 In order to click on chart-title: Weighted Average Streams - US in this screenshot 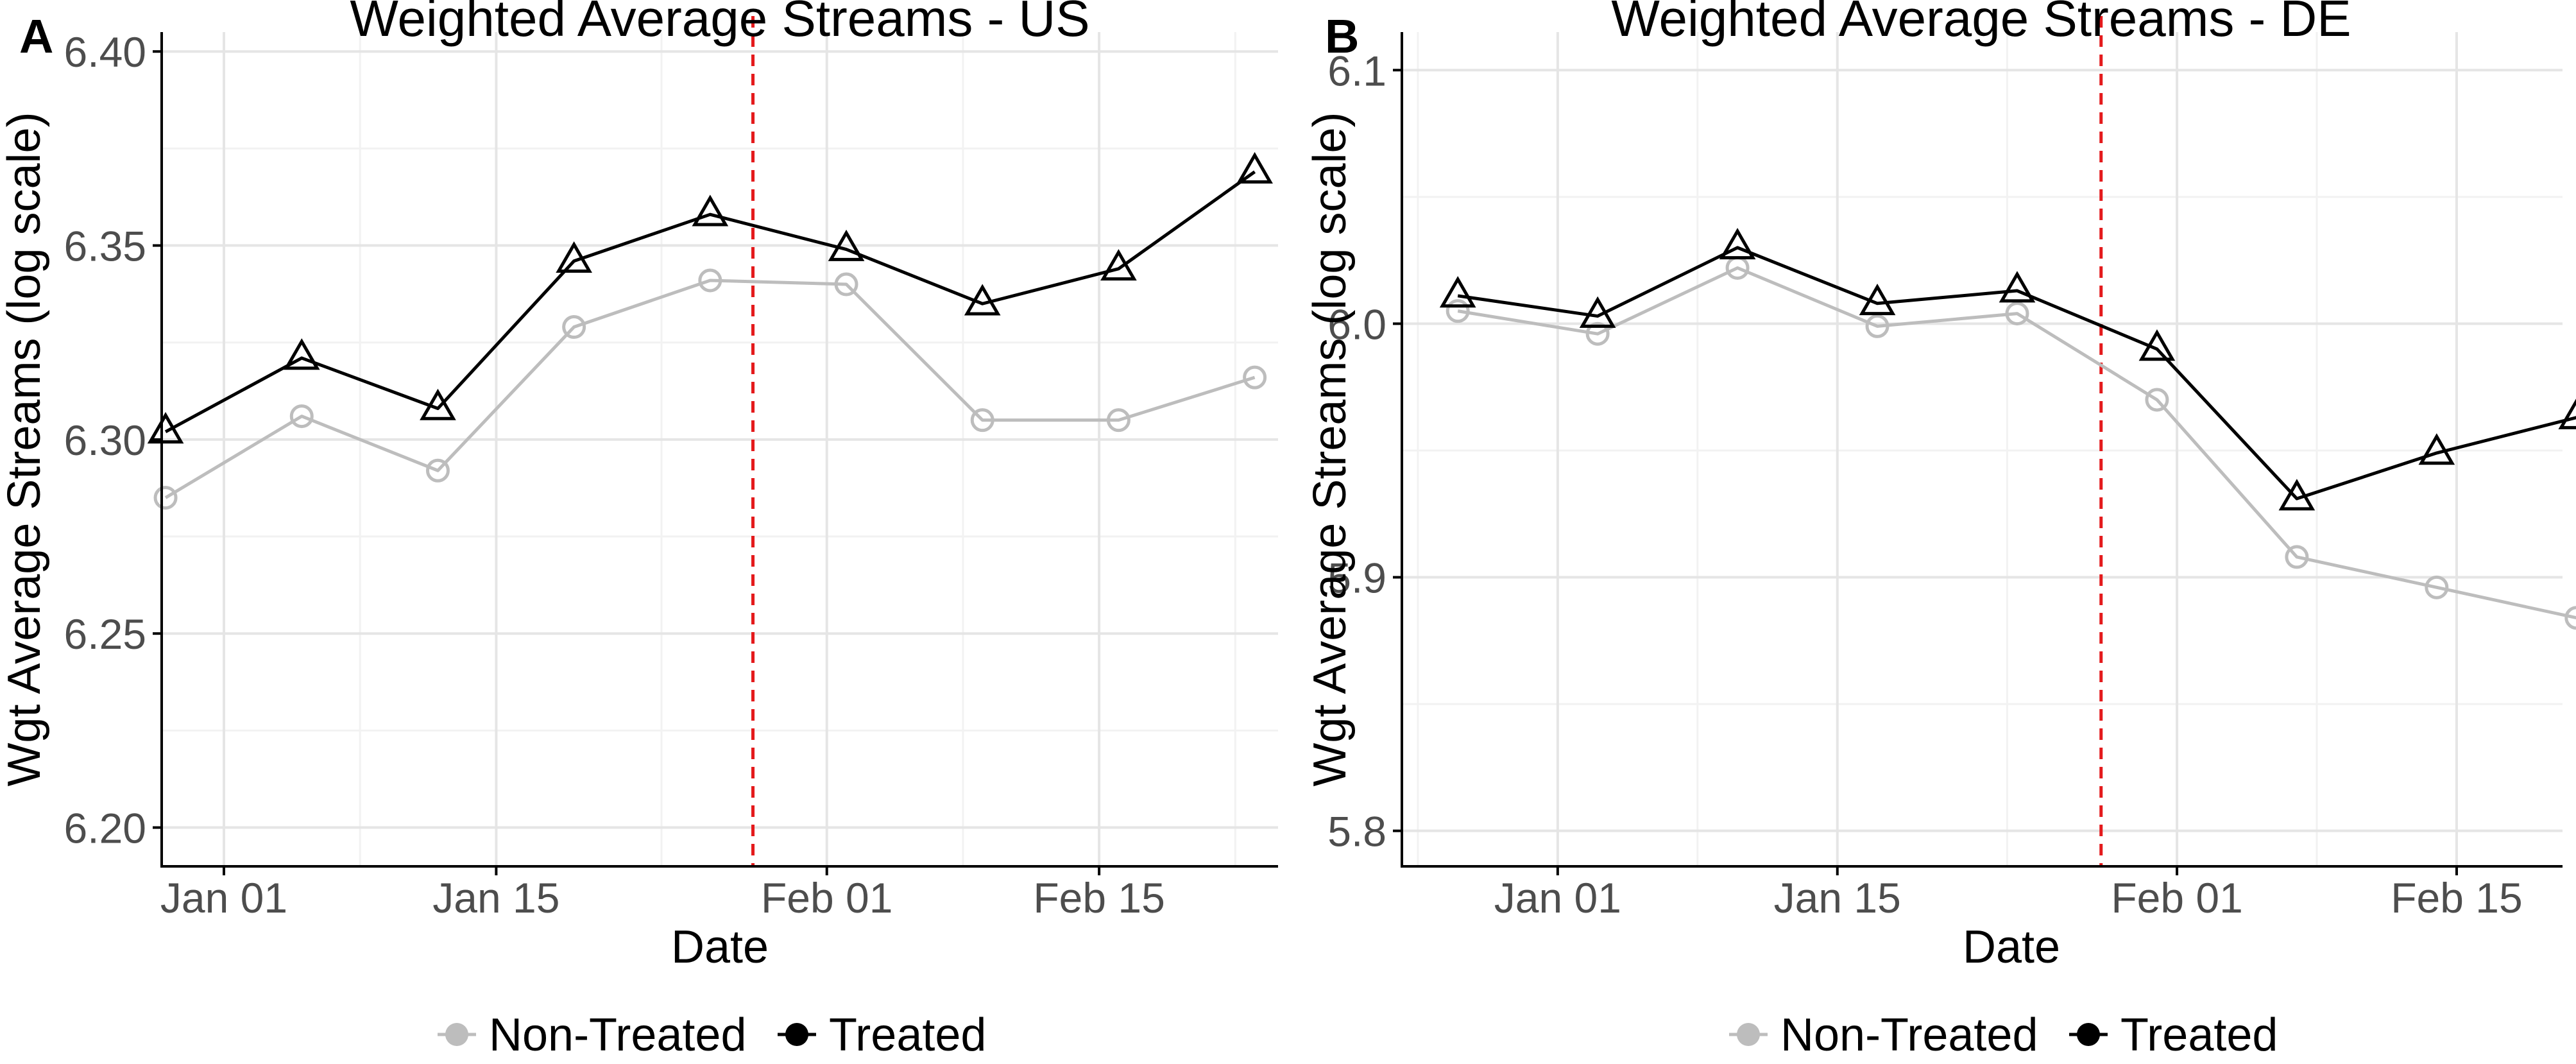, I will do `click(719, 23)`.